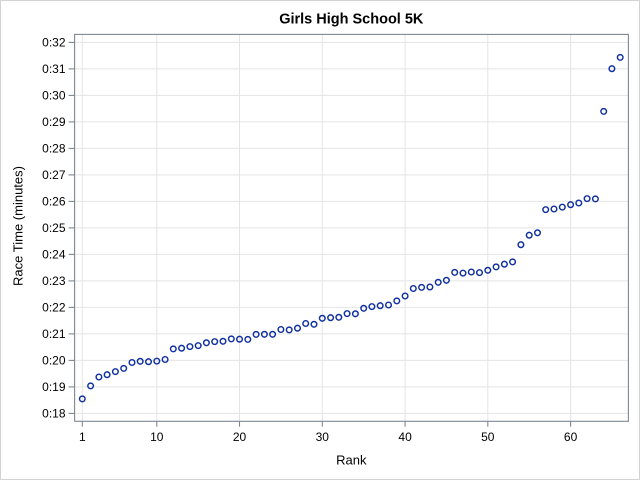 The height and width of the screenshot is (485, 640). What do you see at coordinates (323, 437) in the screenshot?
I see `svg-text: 30` at bounding box center [323, 437].